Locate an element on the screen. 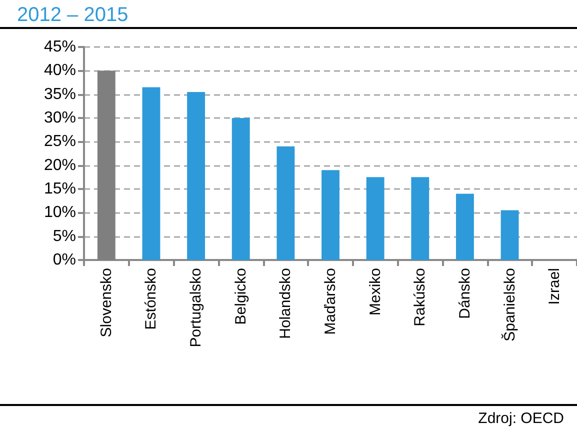  y-tick-label: 10% is located at coordinates (60, 213).